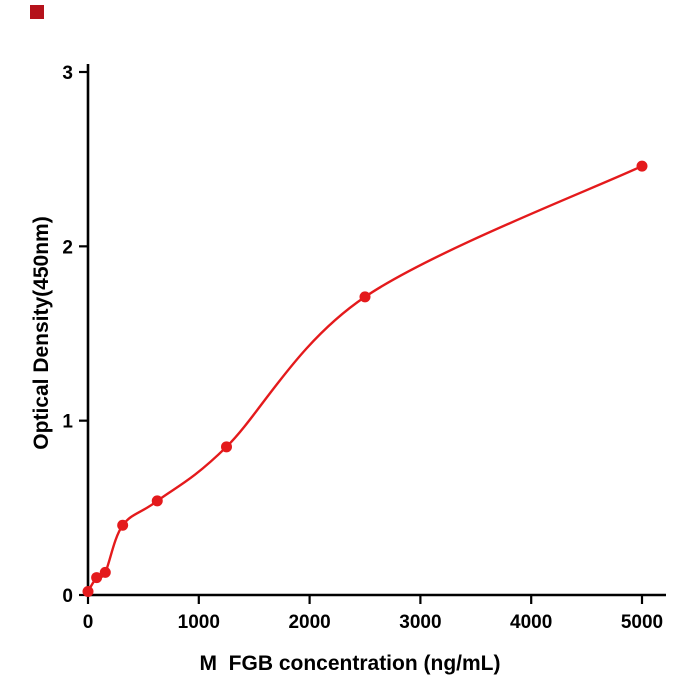 Image resolution: width=700 pixels, height=700 pixels. What do you see at coordinates (67, 73) in the screenshot?
I see `y-tick-label: 3` at bounding box center [67, 73].